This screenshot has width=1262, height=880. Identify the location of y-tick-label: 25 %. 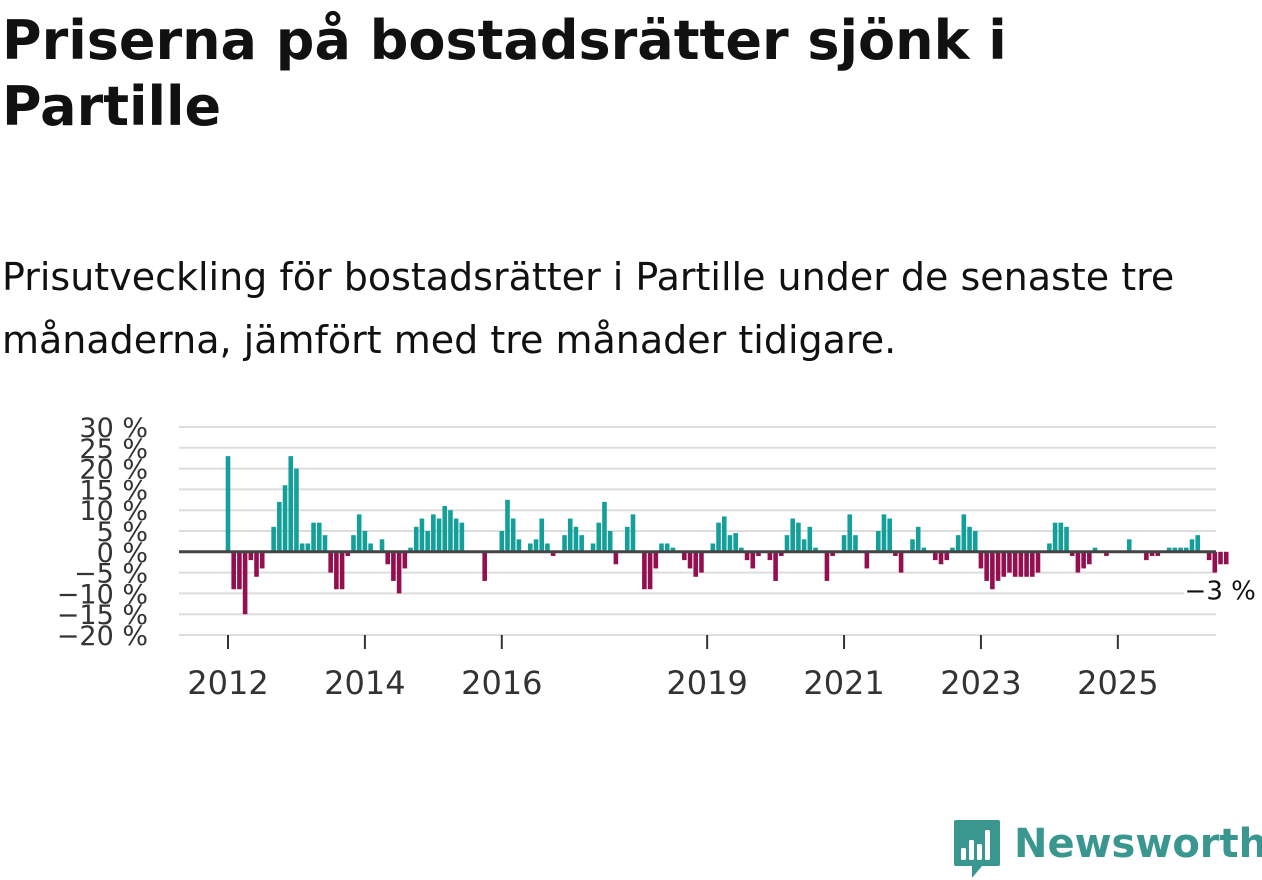
(113, 449).